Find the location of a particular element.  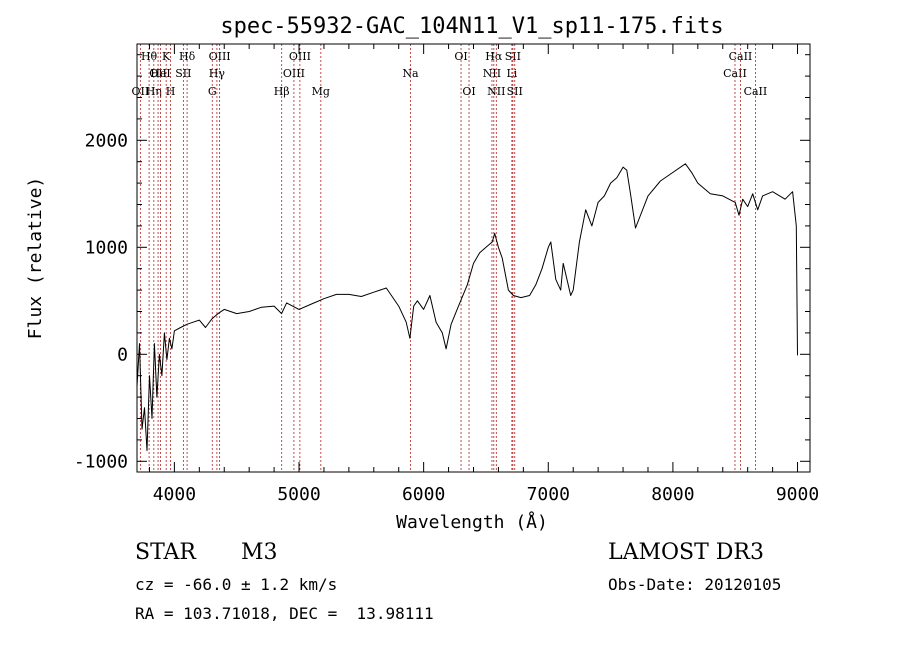

line-label-20: Hα is located at coordinates (494, 56).